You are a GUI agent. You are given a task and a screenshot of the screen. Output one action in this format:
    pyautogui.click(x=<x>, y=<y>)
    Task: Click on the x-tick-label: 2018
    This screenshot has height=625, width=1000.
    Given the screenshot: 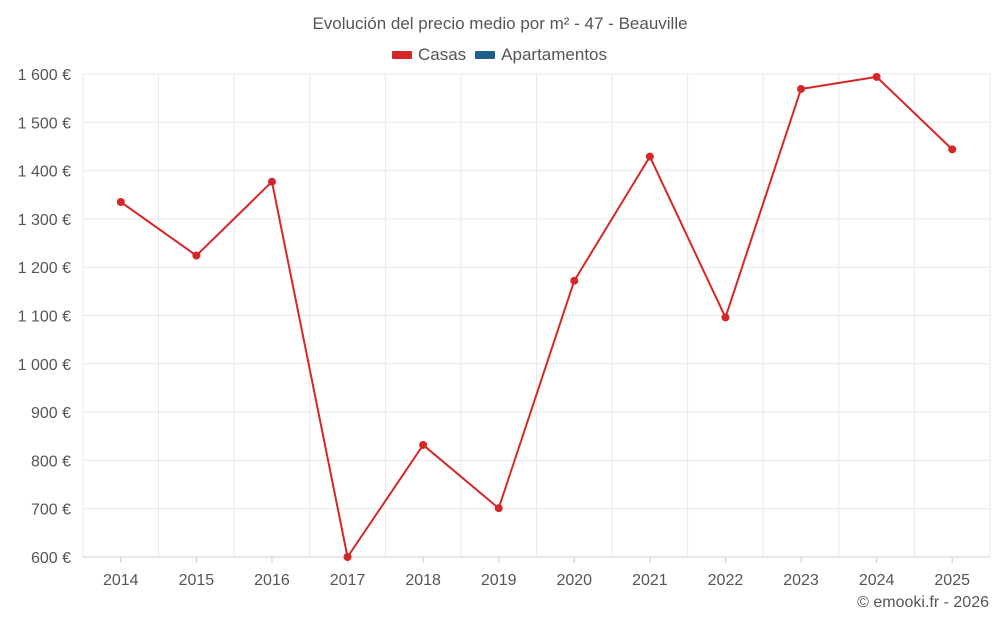 What is the action you would take?
    pyautogui.click(x=423, y=580)
    